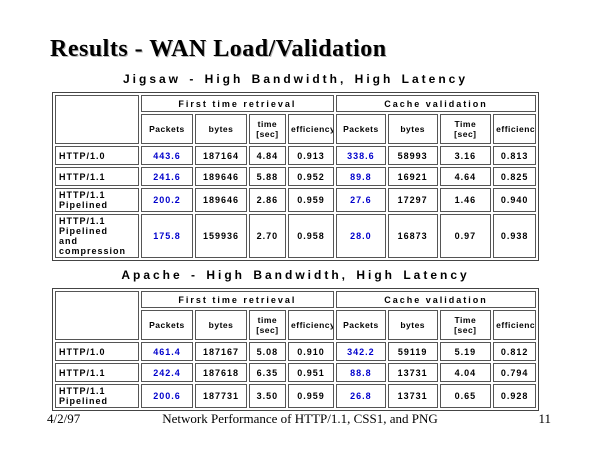 Image resolution: width=600 pixels, height=450 pixels. What do you see at coordinates (361, 236) in the screenshot?
I see `table-cell: 28.0` at bounding box center [361, 236].